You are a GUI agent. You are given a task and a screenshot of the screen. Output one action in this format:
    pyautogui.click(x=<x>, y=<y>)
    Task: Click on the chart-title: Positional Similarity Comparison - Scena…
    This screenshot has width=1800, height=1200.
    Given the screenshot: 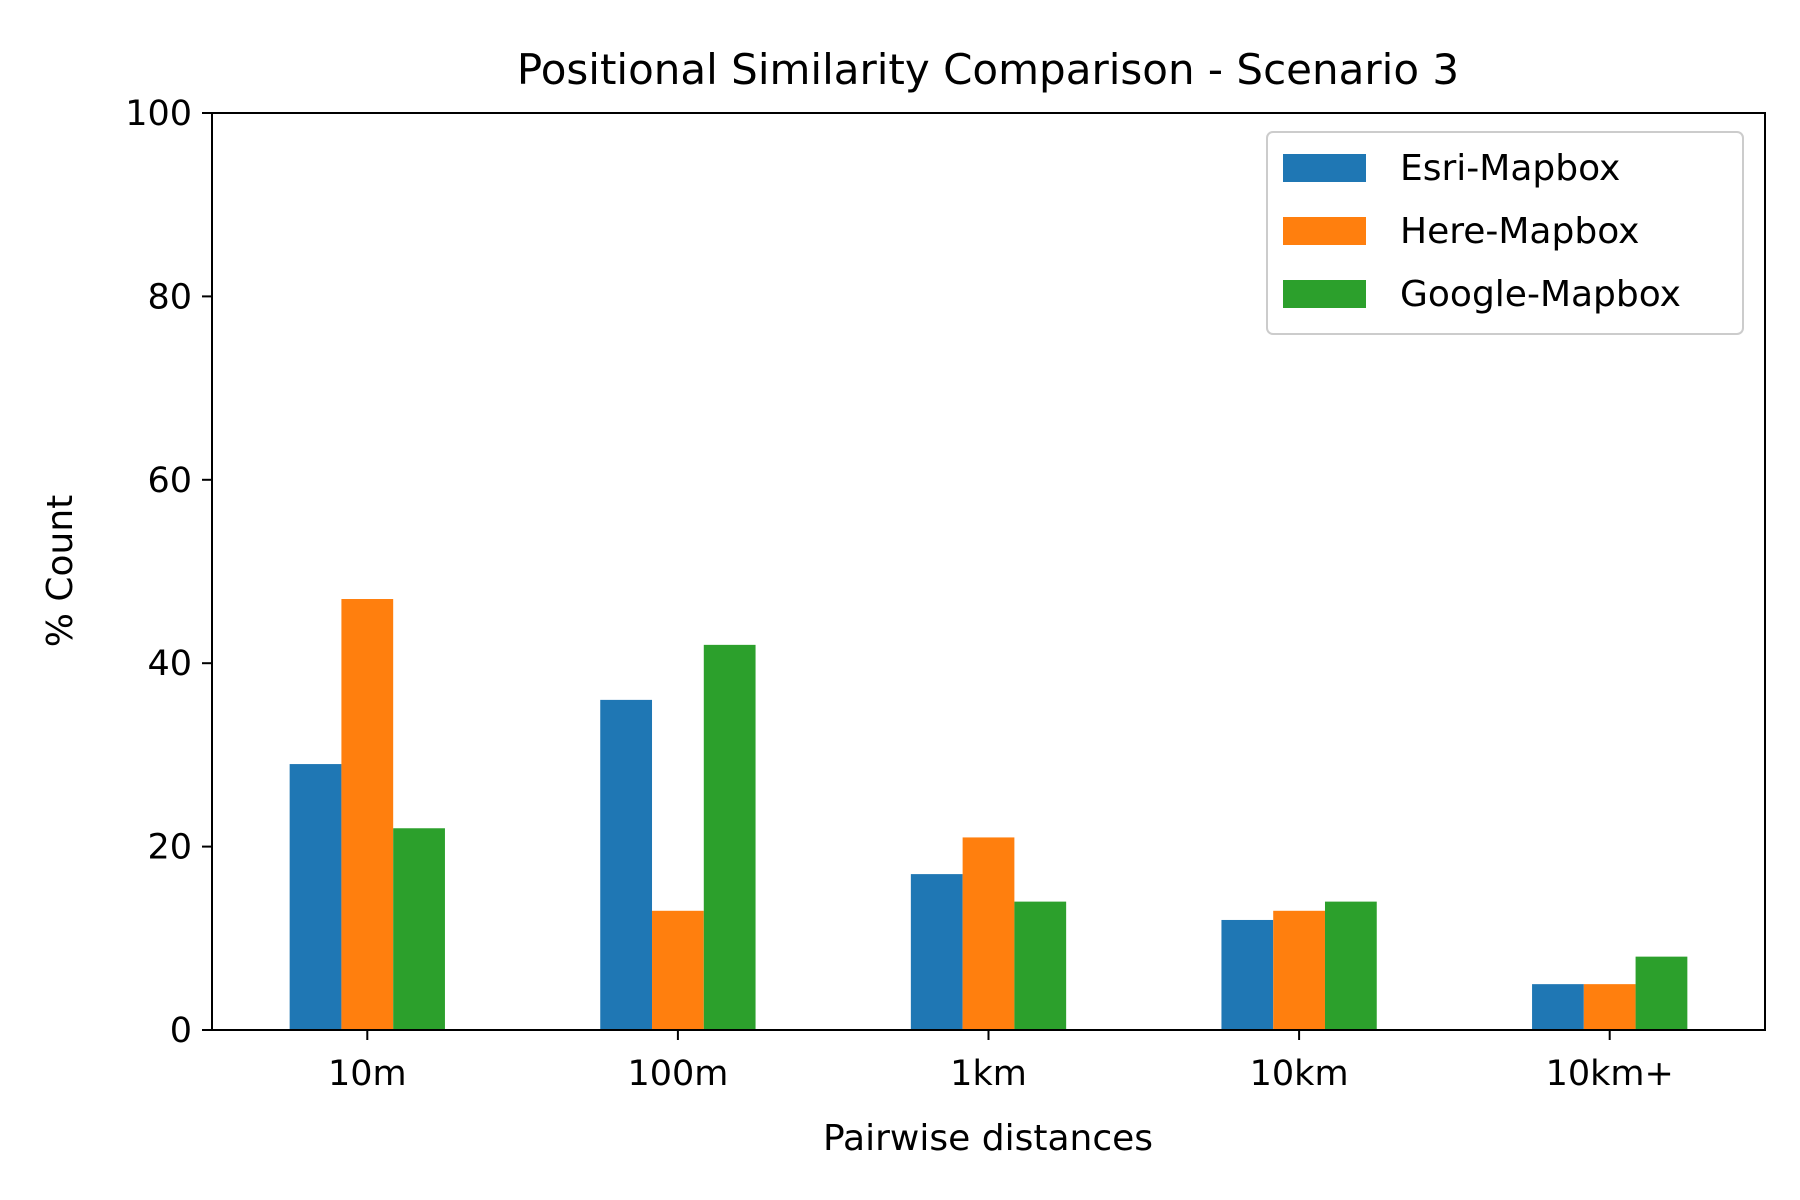 What is the action you would take?
    pyautogui.click(x=988, y=69)
    